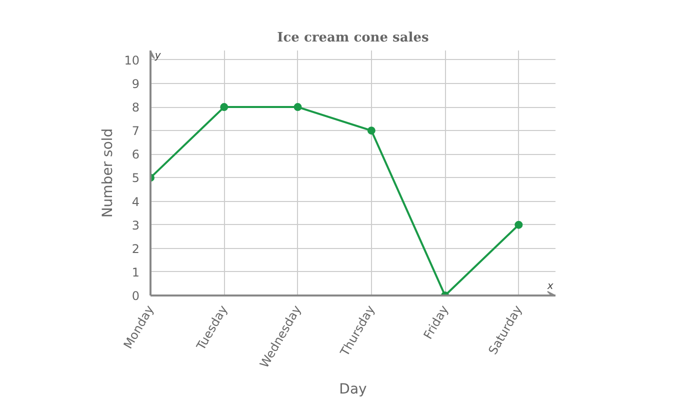  What do you see at coordinates (353, 38) in the screenshot?
I see `chart-title: Ice cream cone sales` at bounding box center [353, 38].